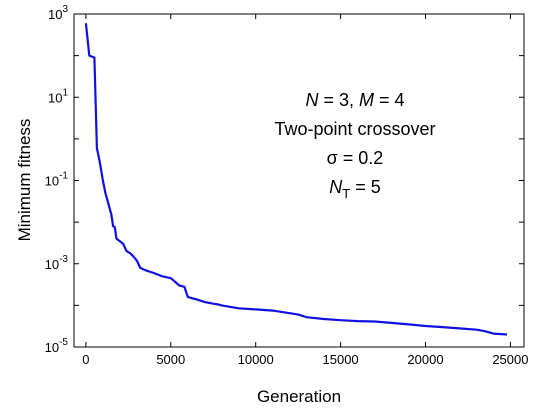 The width and height of the screenshot is (544, 412). What do you see at coordinates (24, 180) in the screenshot?
I see `y-axis-title: Minimum fitness` at bounding box center [24, 180].